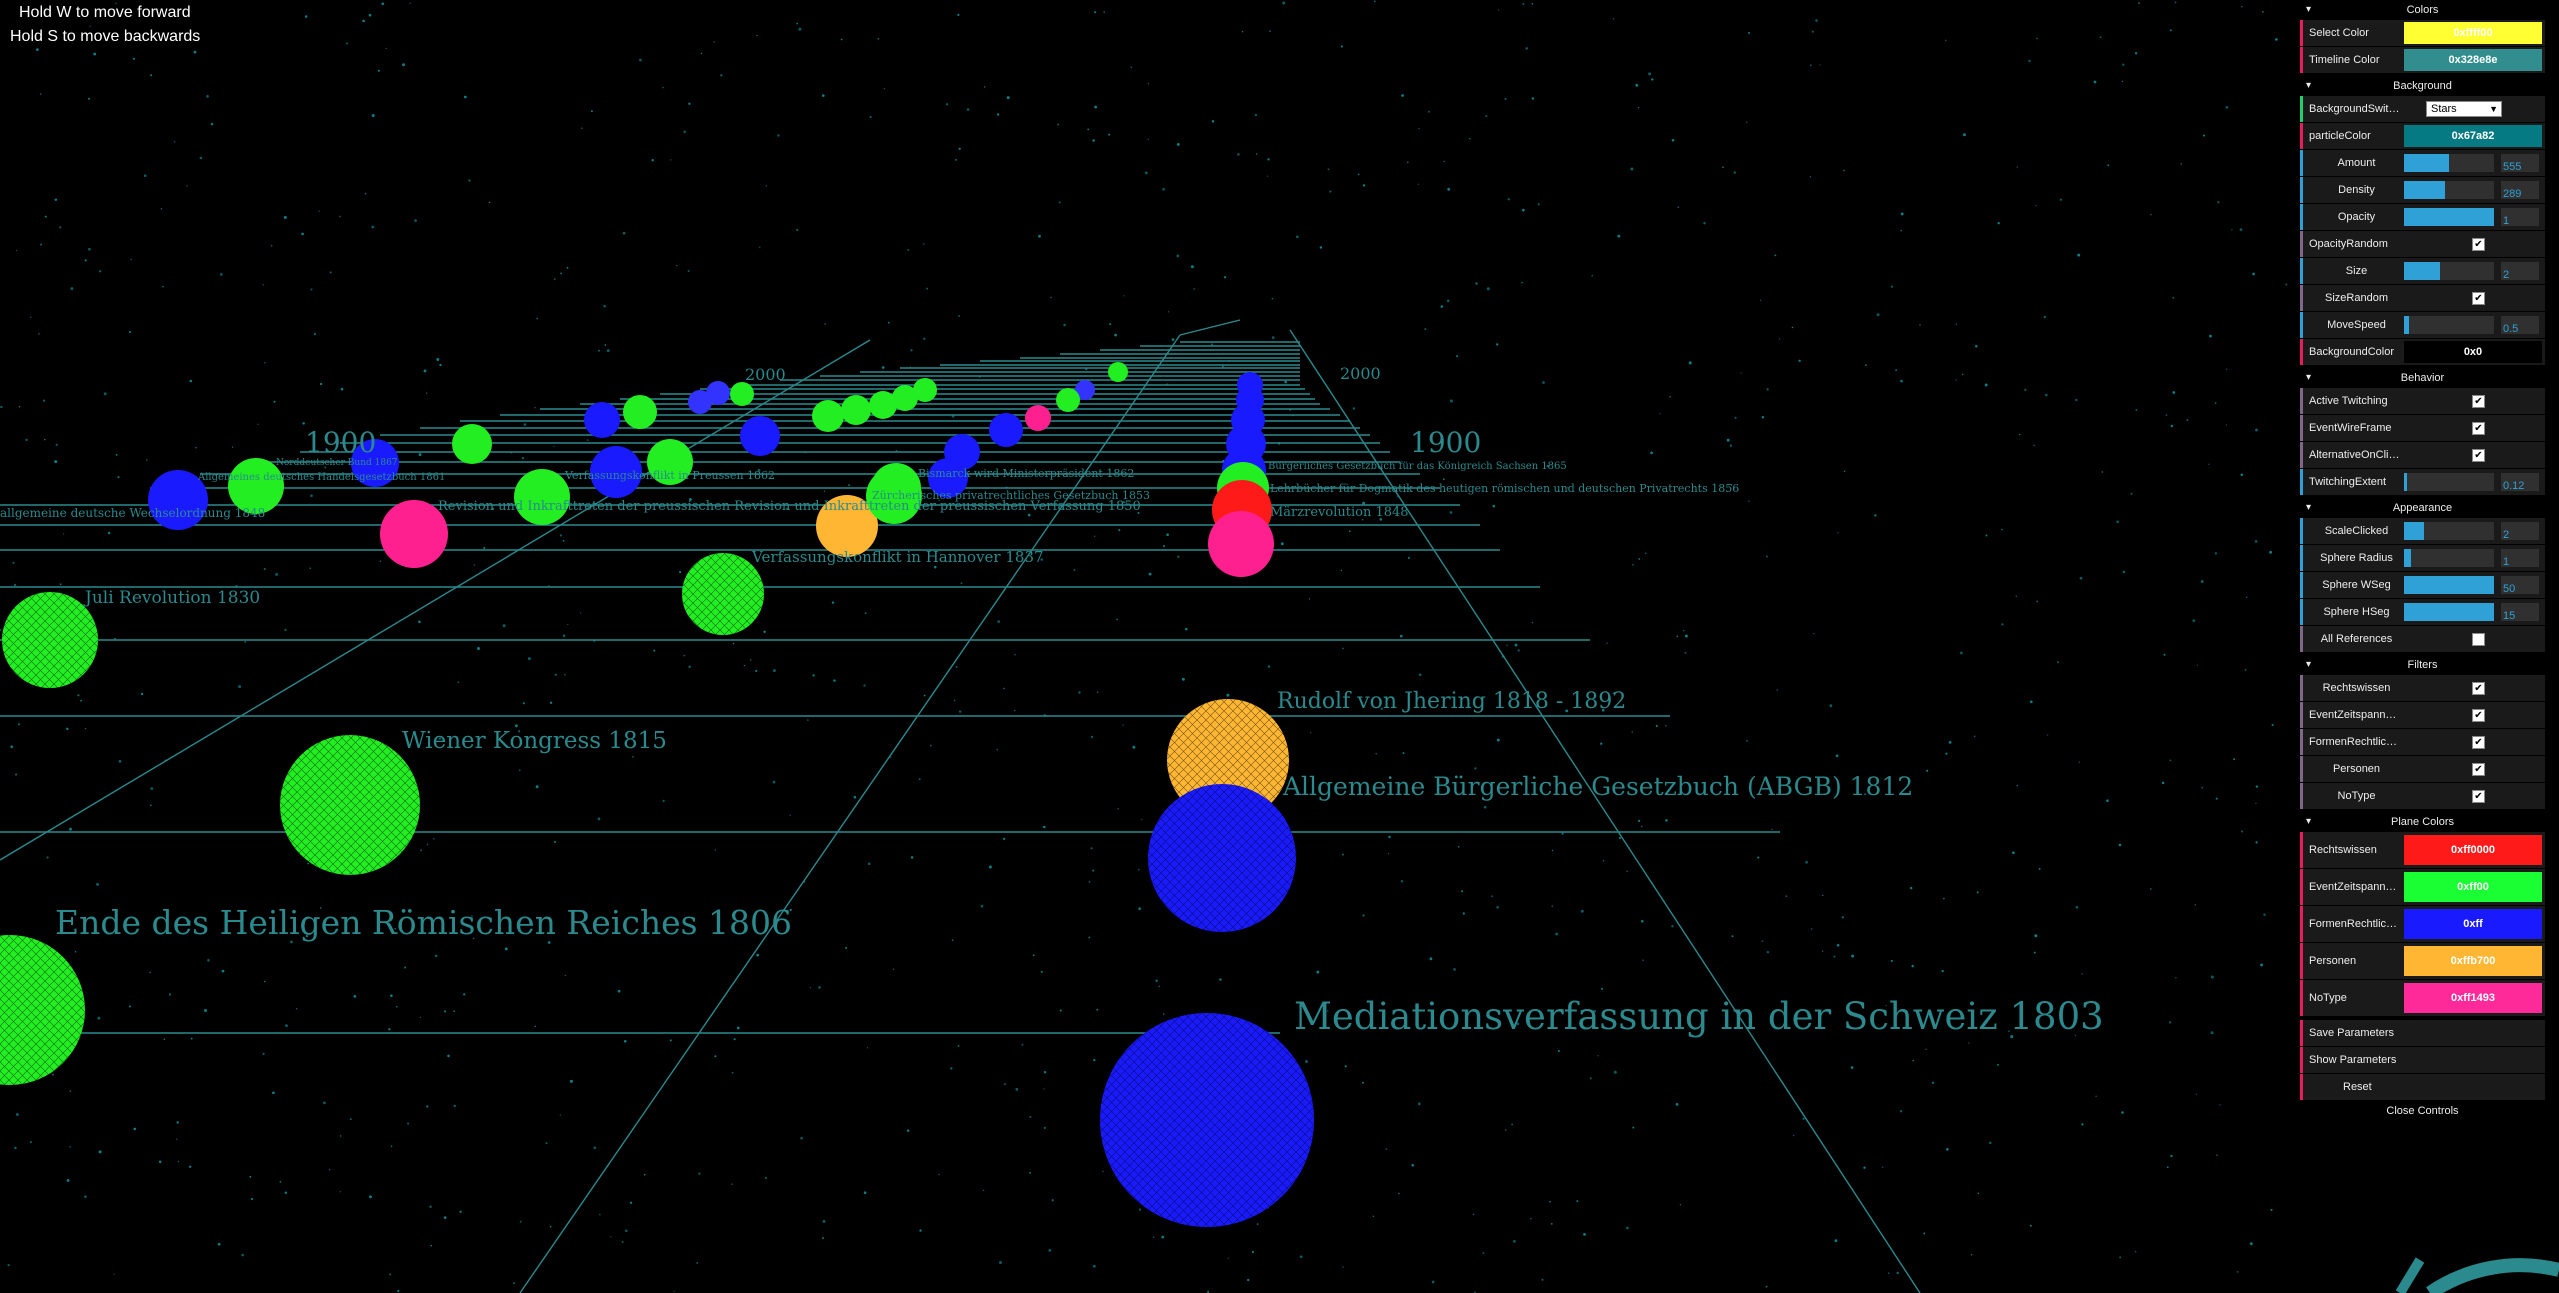 Image resolution: width=2559 pixels, height=1293 pixels. I want to click on sphere-radius-slider, so click(2449, 558).